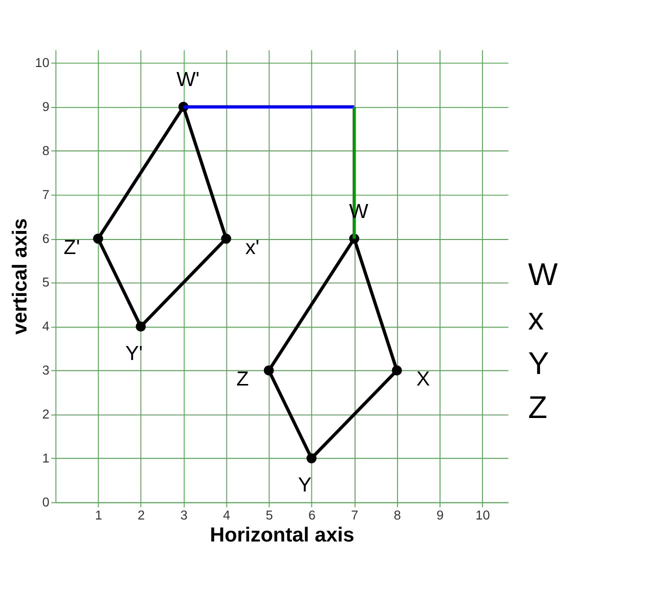 This screenshot has height=615, width=651. What do you see at coordinates (440, 514) in the screenshot?
I see `x-tick-label: 9` at bounding box center [440, 514].